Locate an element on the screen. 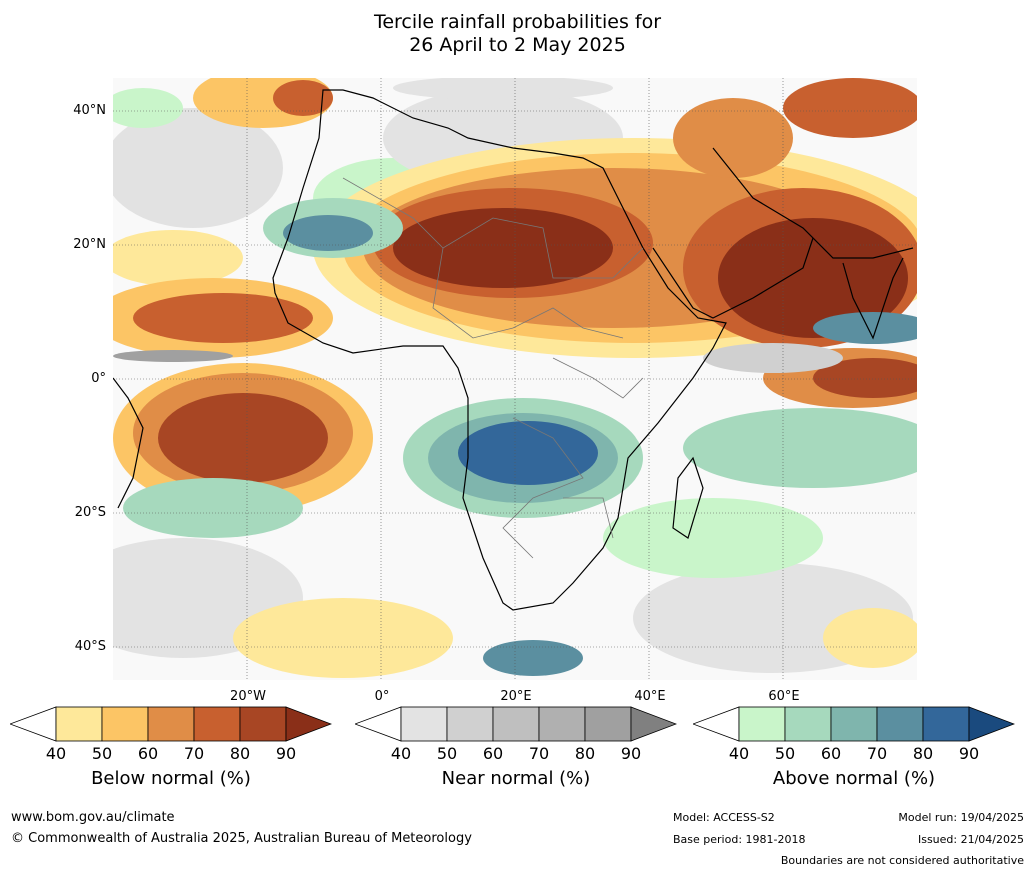 Image resolution: width=1035 pixels, height=873 pixels. colorbar-near-high-extension is located at coordinates (654, 724).